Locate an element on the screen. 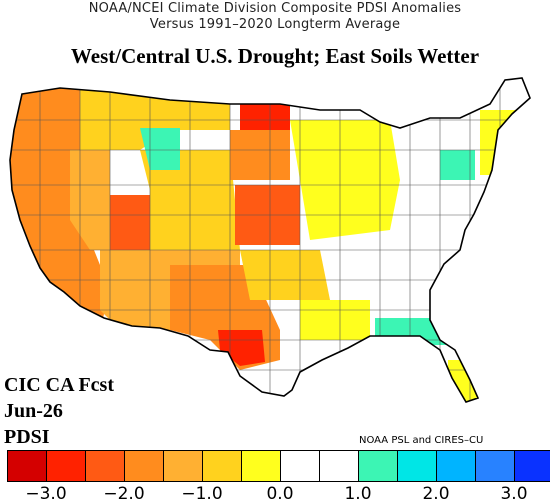 Image resolution: width=550 pixels, height=504 pixels. region-central-texas is located at coordinates (241, 348).